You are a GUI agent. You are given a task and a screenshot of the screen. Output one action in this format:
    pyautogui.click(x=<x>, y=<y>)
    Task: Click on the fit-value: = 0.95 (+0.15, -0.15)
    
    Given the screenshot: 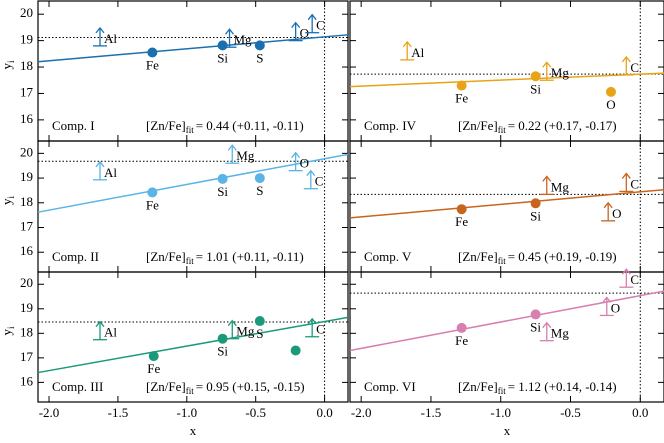 What is the action you would take?
    pyautogui.click(x=250, y=386)
    